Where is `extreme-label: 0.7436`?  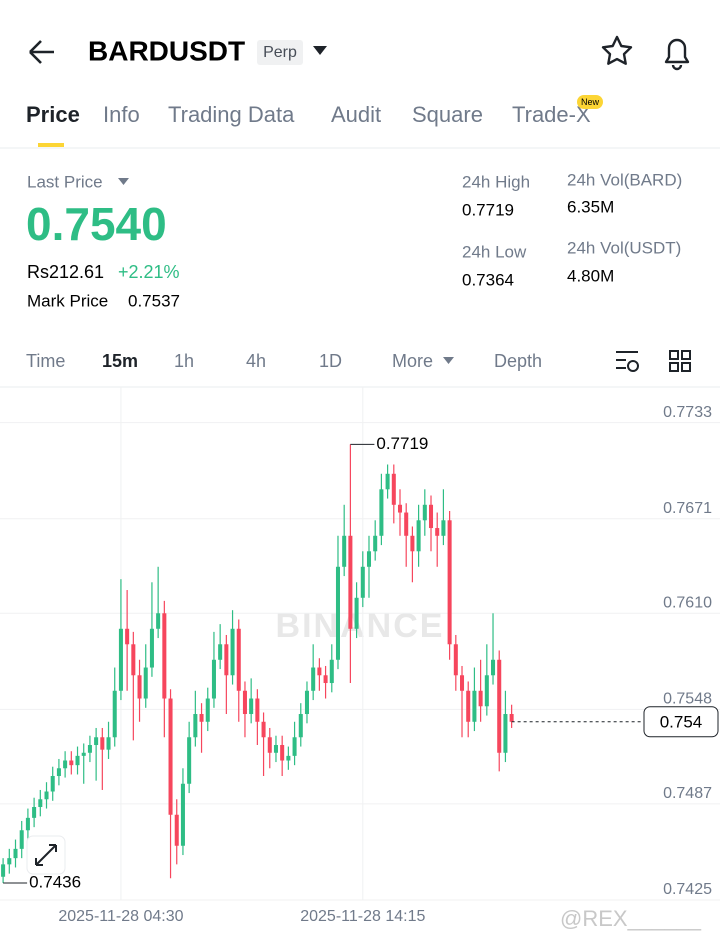
extreme-label: 0.7436 is located at coordinates (55, 881).